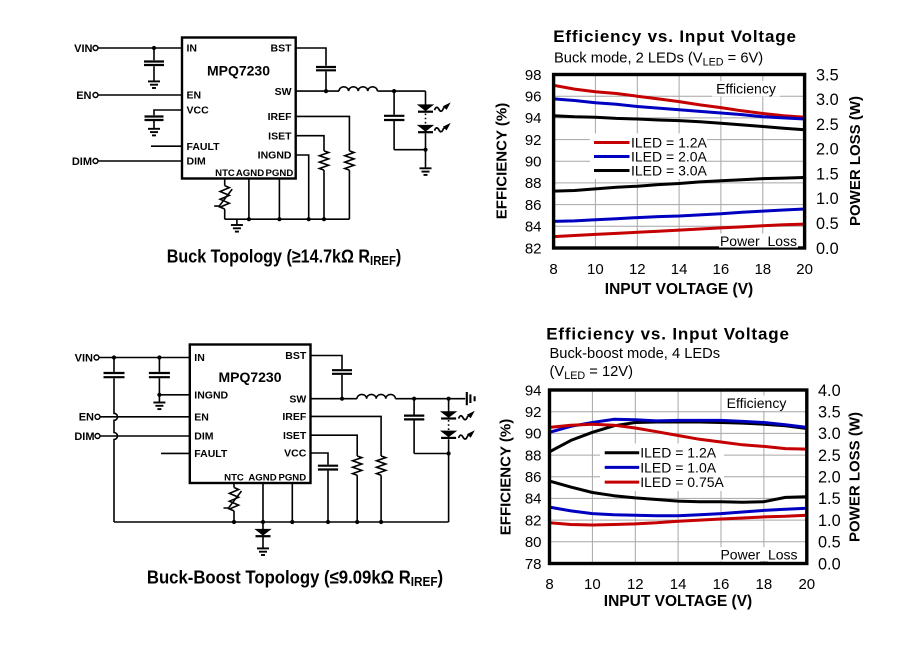 The image size is (905, 653). Describe the element at coordinates (192, 49) in the screenshot. I see `svg-text: IN` at that location.